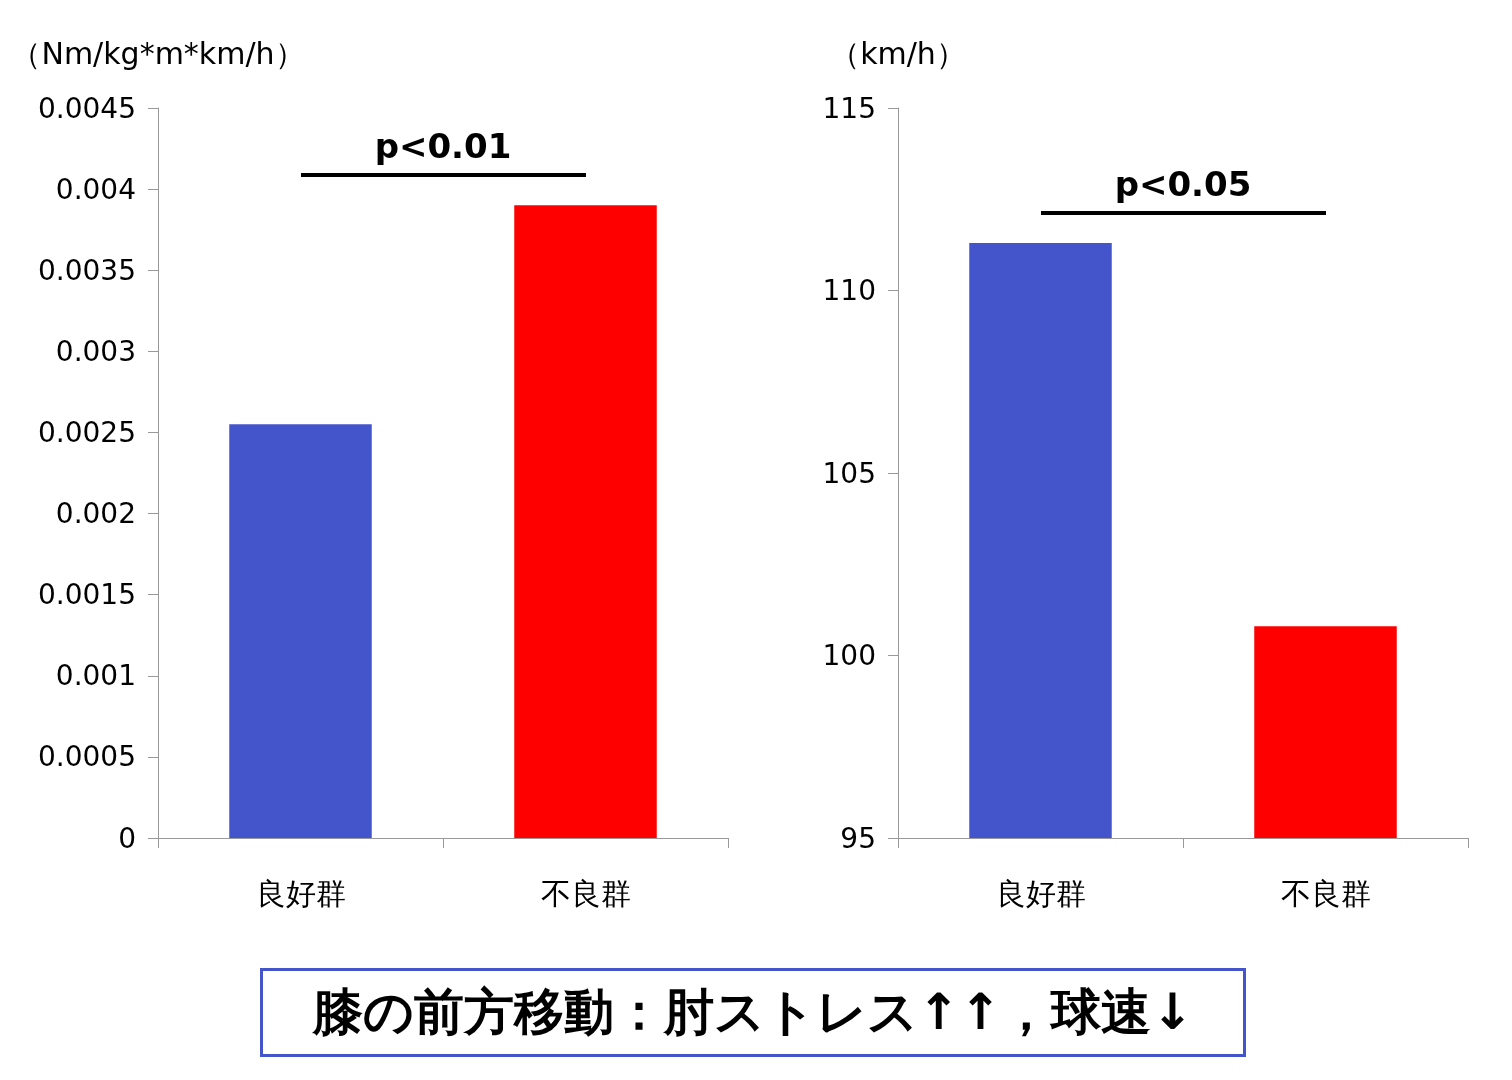 This screenshot has height=1080, width=1512. What do you see at coordinates (95, 351) in the screenshot?
I see `y-tick-label: 0.003` at bounding box center [95, 351].